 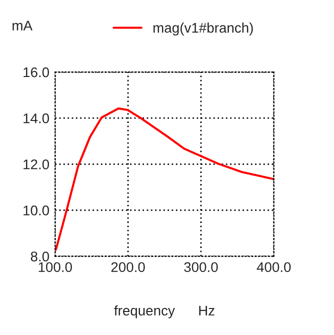 I want to click on y-tick-label: 14.0, so click(x=37, y=118).